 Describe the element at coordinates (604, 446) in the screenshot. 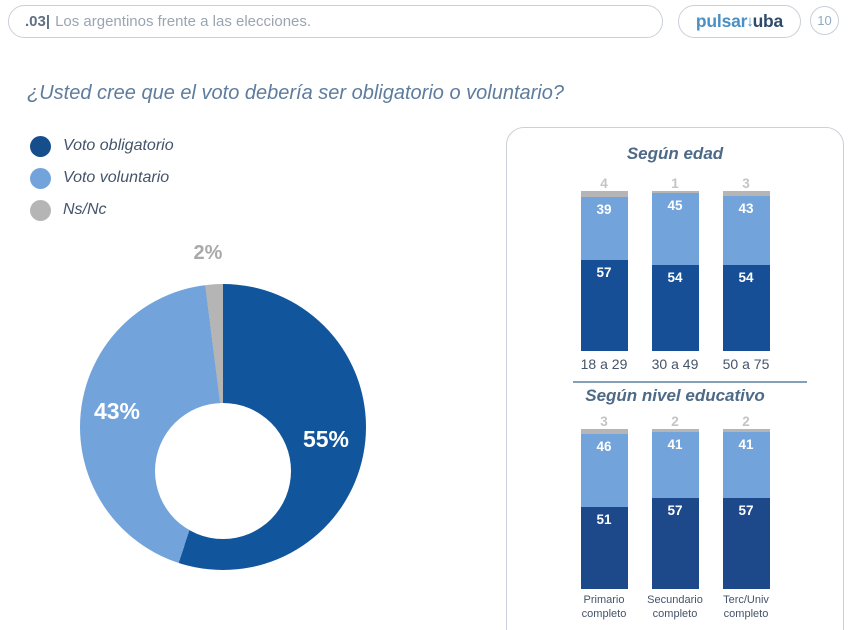

I see `segment-value-label: 46` at that location.